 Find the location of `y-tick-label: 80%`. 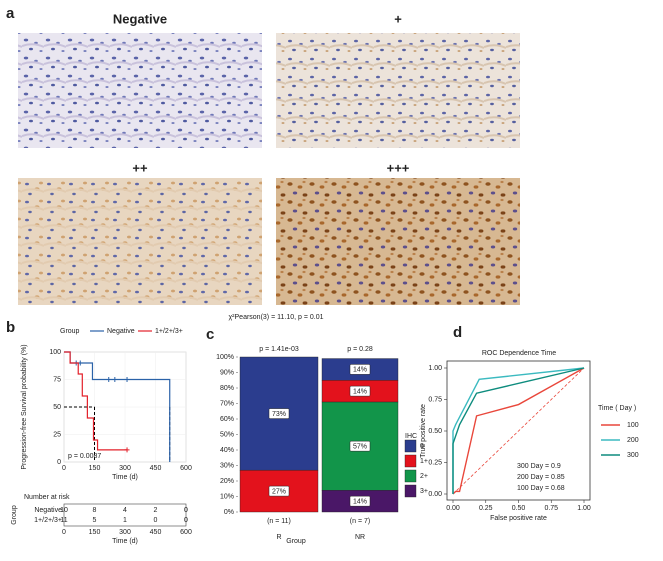

y-tick-label: 80% is located at coordinates (227, 388).